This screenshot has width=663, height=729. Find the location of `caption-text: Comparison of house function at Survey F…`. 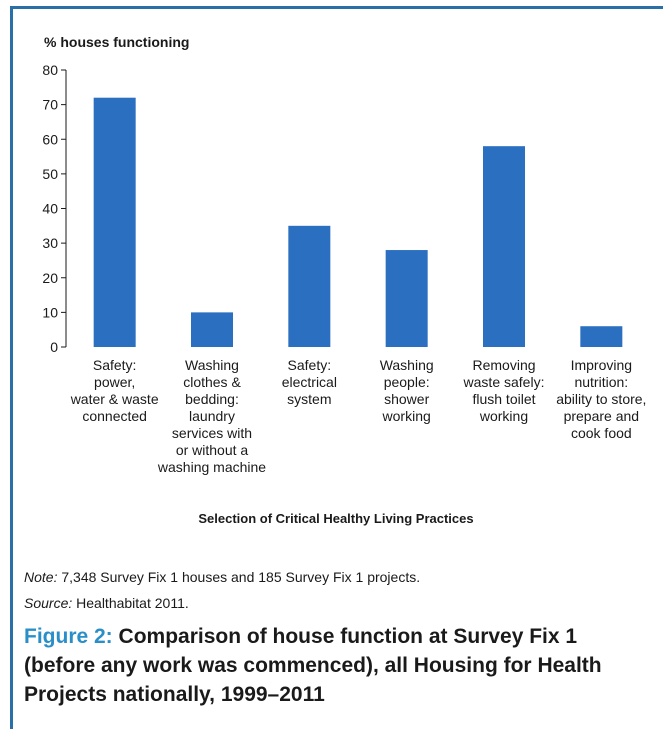

caption-text: Comparison of house function at Survey F… is located at coordinates (313, 665).